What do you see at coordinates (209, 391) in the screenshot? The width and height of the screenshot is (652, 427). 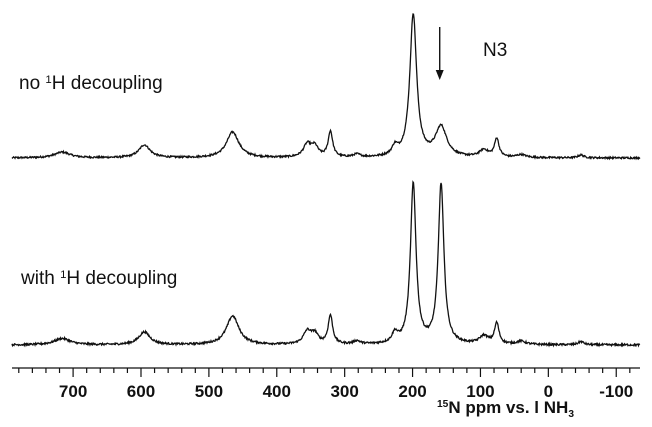 I see `x-tick-label: 500` at bounding box center [209, 391].